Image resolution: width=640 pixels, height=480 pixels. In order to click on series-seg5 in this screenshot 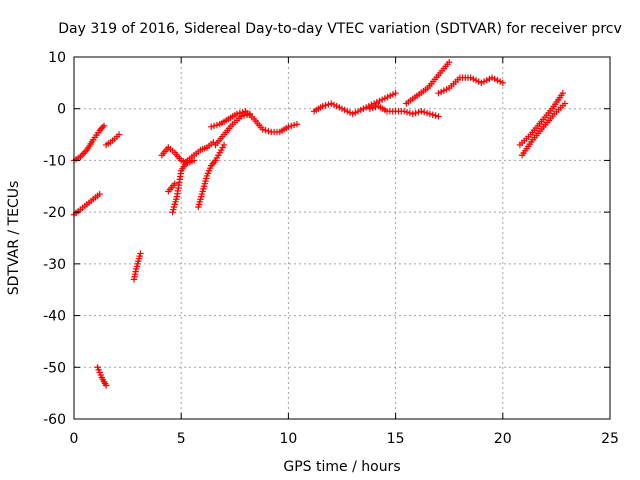, I will do `click(137, 266)`.